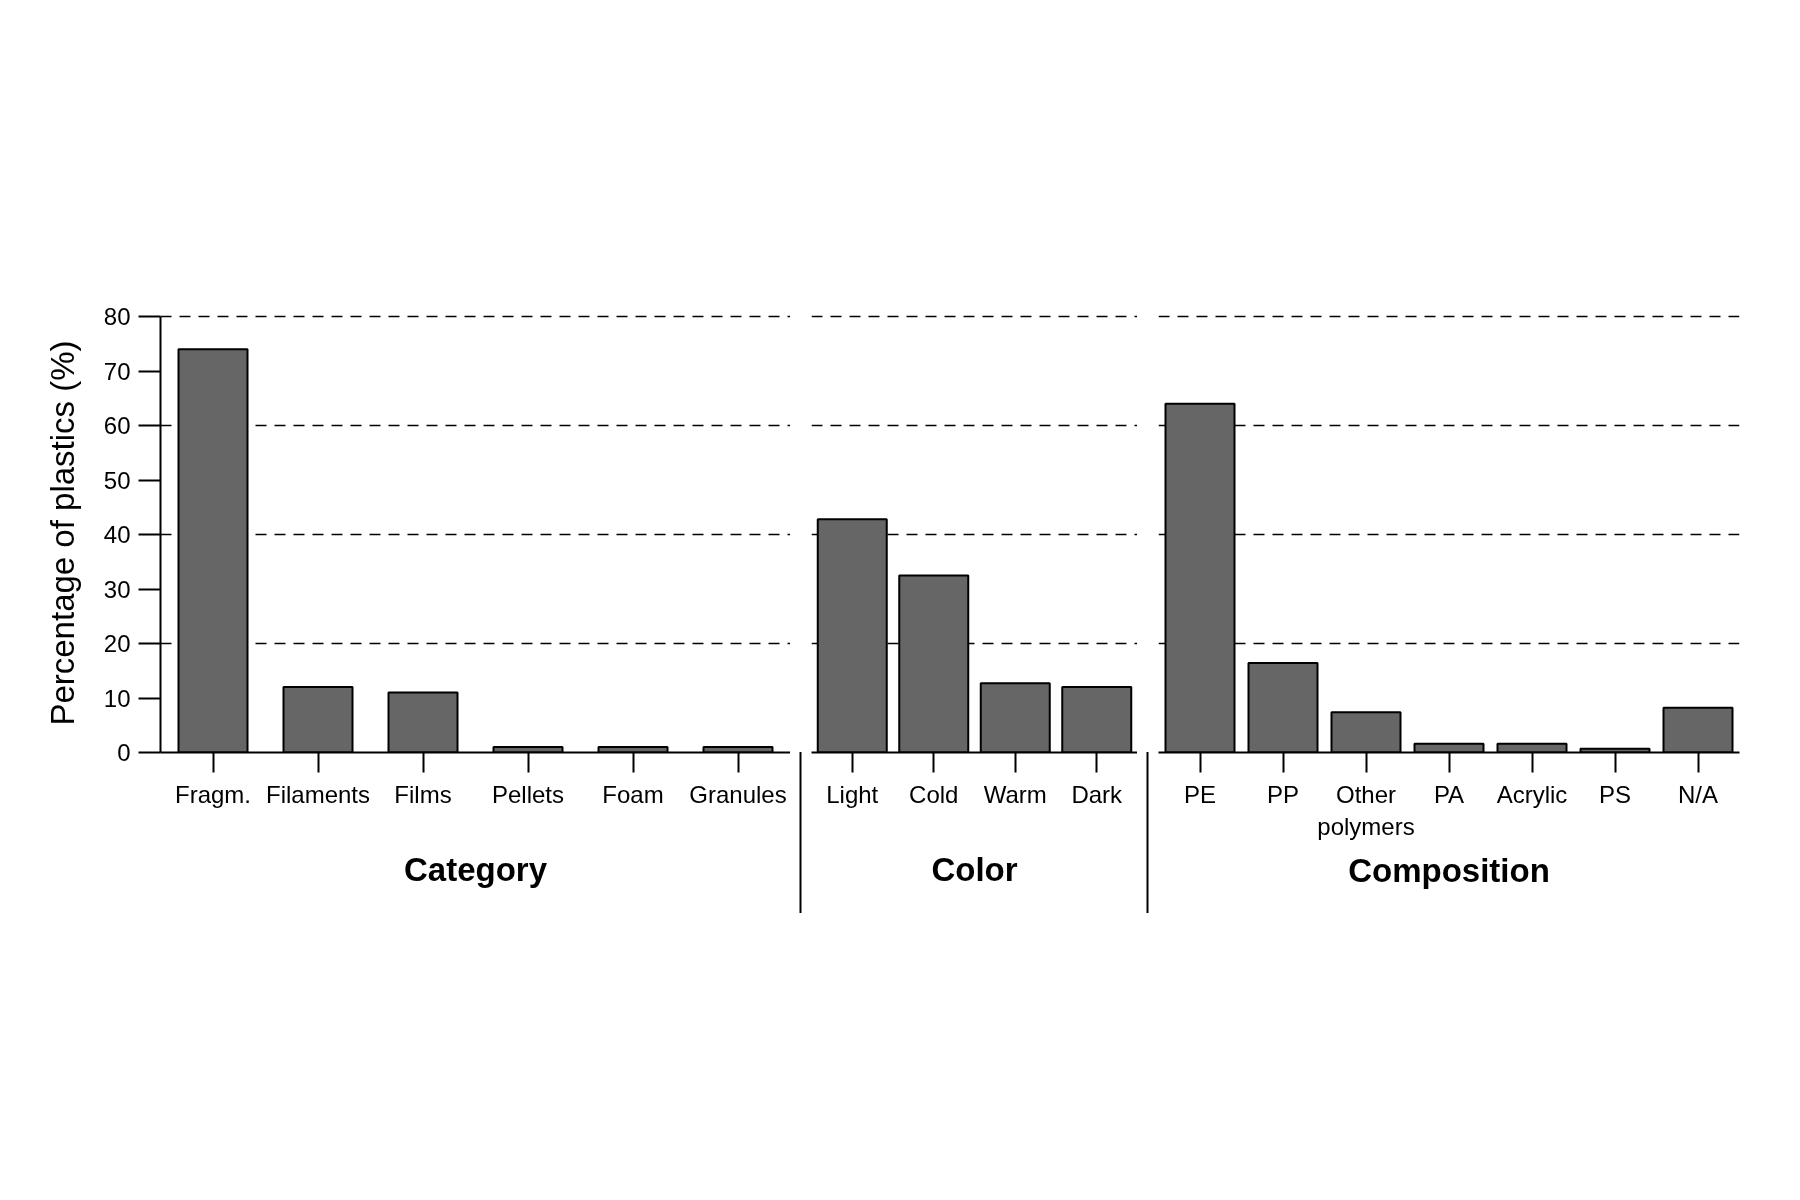  Describe the element at coordinates (318, 794) in the screenshot. I see `x-tick-label: Filaments` at that location.